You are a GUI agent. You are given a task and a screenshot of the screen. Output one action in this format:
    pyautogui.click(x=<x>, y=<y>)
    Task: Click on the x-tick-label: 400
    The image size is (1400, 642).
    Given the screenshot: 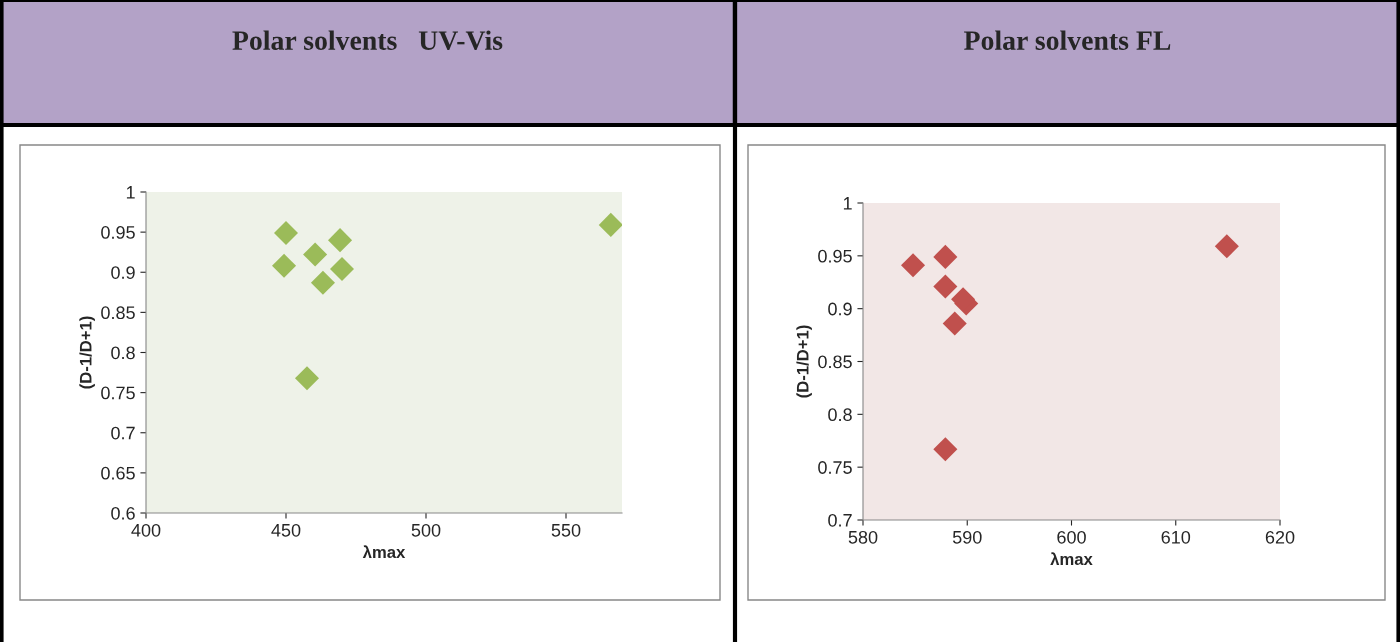 What is the action you would take?
    pyautogui.click(x=146, y=530)
    